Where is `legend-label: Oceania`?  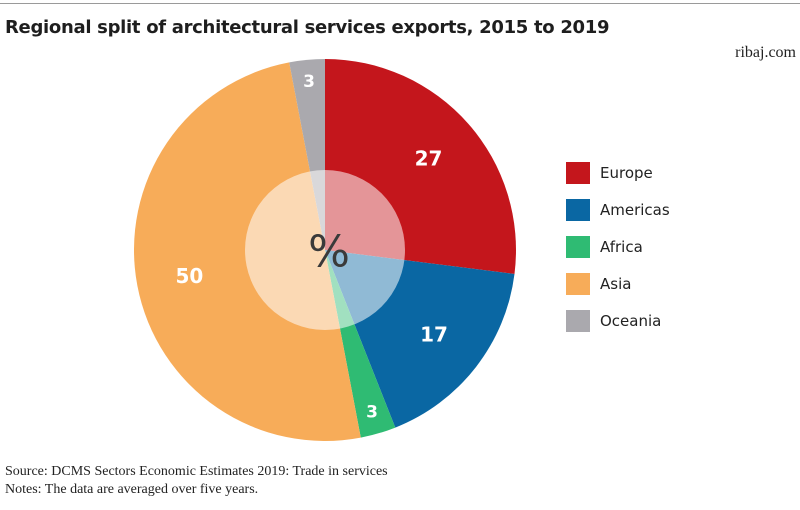 legend-label: Oceania is located at coordinates (631, 321).